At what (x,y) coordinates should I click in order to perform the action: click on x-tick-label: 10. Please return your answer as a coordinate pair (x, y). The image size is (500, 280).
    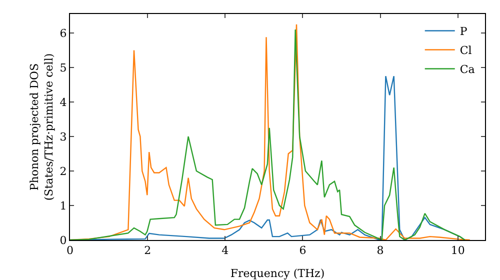
    Looking at the image, I should click on (457, 251).